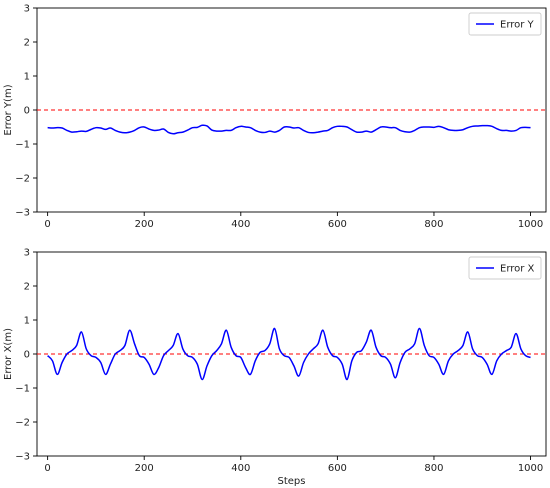 Image resolution: width=550 pixels, height=488 pixels. Describe the element at coordinates (517, 25) in the screenshot. I see `legend-label: Error Y` at that location.